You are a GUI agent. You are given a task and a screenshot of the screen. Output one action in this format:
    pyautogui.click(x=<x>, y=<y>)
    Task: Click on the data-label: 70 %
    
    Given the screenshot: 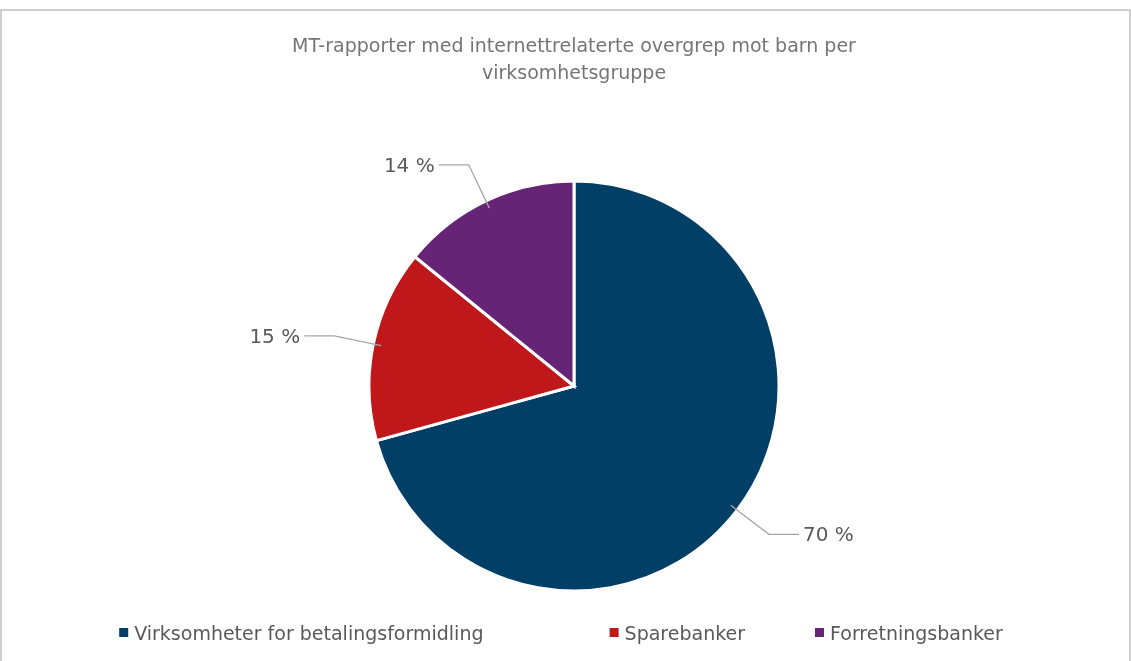 What is the action you would take?
    pyautogui.click(x=828, y=534)
    